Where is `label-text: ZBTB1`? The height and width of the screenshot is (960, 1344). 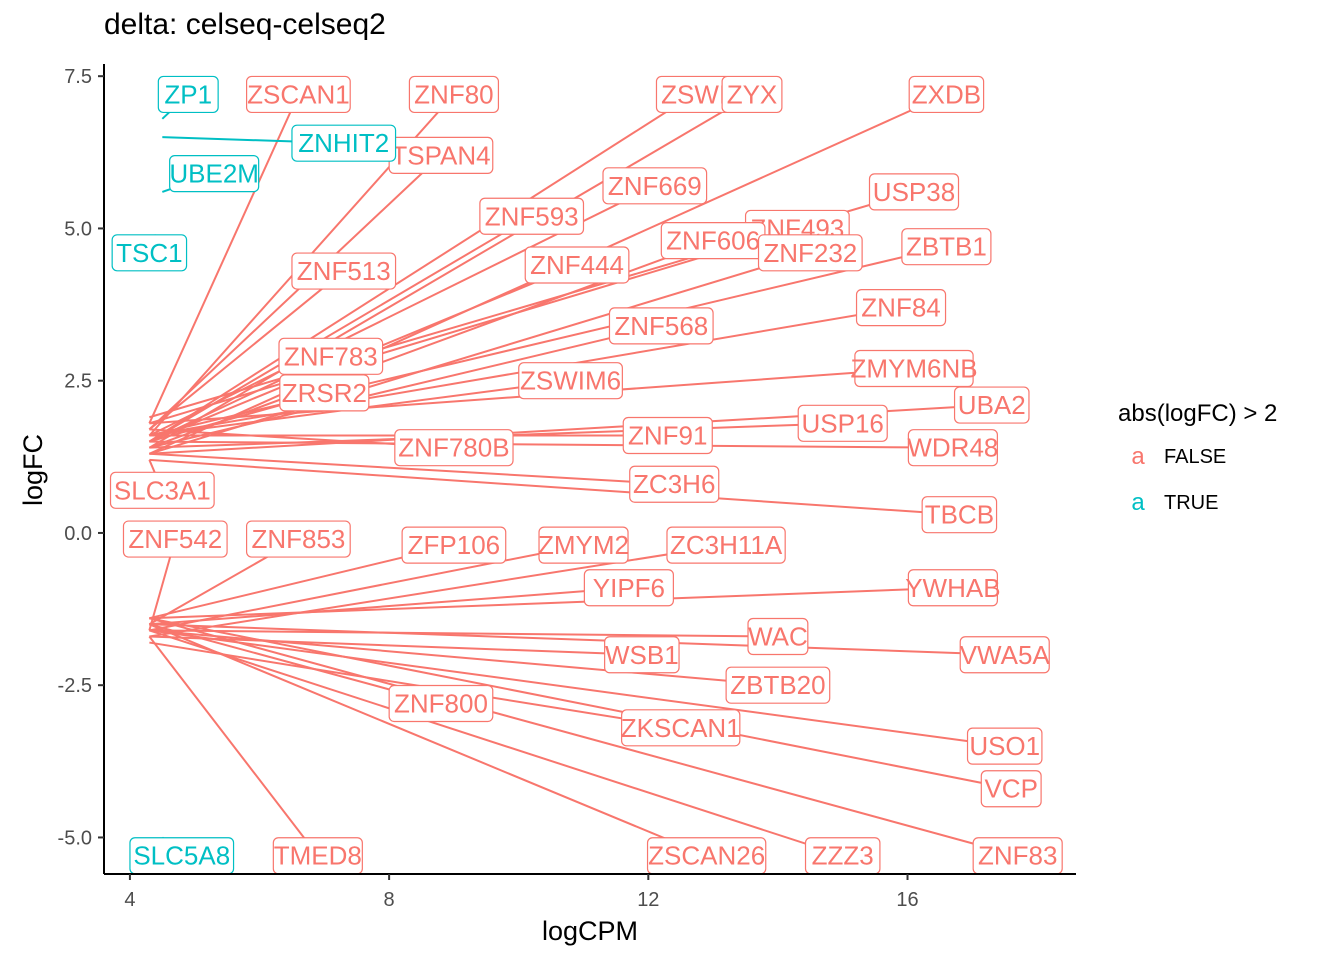
label-text: ZBTB1 is located at coordinates (946, 247).